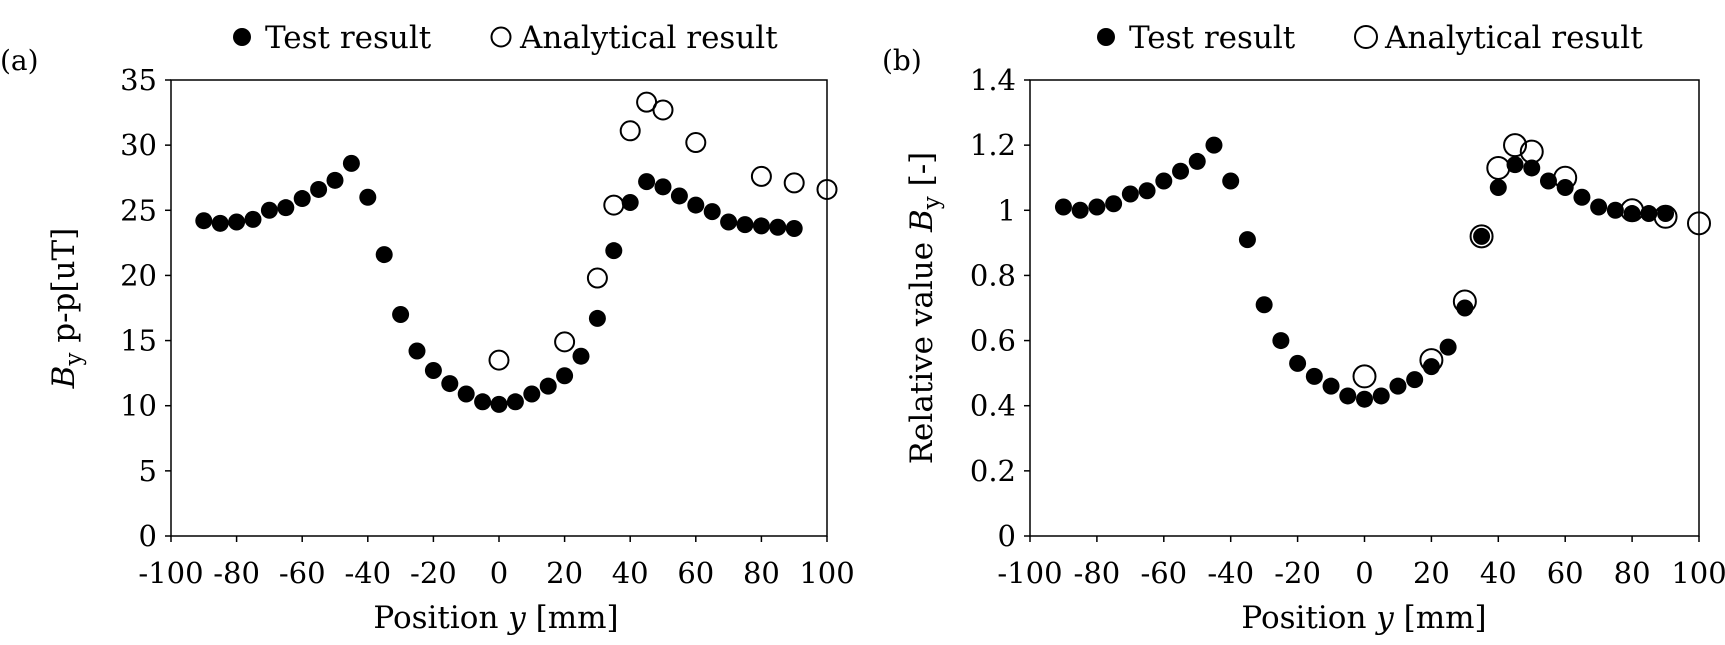  I want to click on legend-marker-analytical-a, so click(501, 37).